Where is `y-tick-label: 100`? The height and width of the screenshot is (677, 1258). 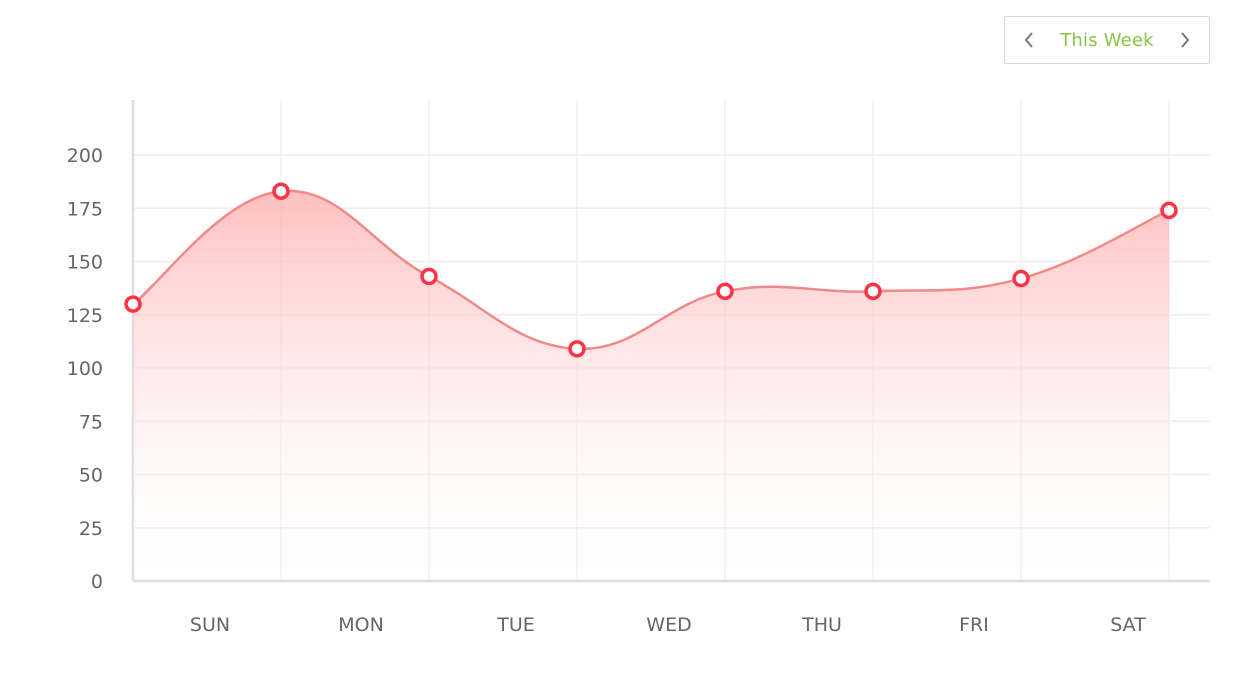 y-tick-label: 100 is located at coordinates (85, 369).